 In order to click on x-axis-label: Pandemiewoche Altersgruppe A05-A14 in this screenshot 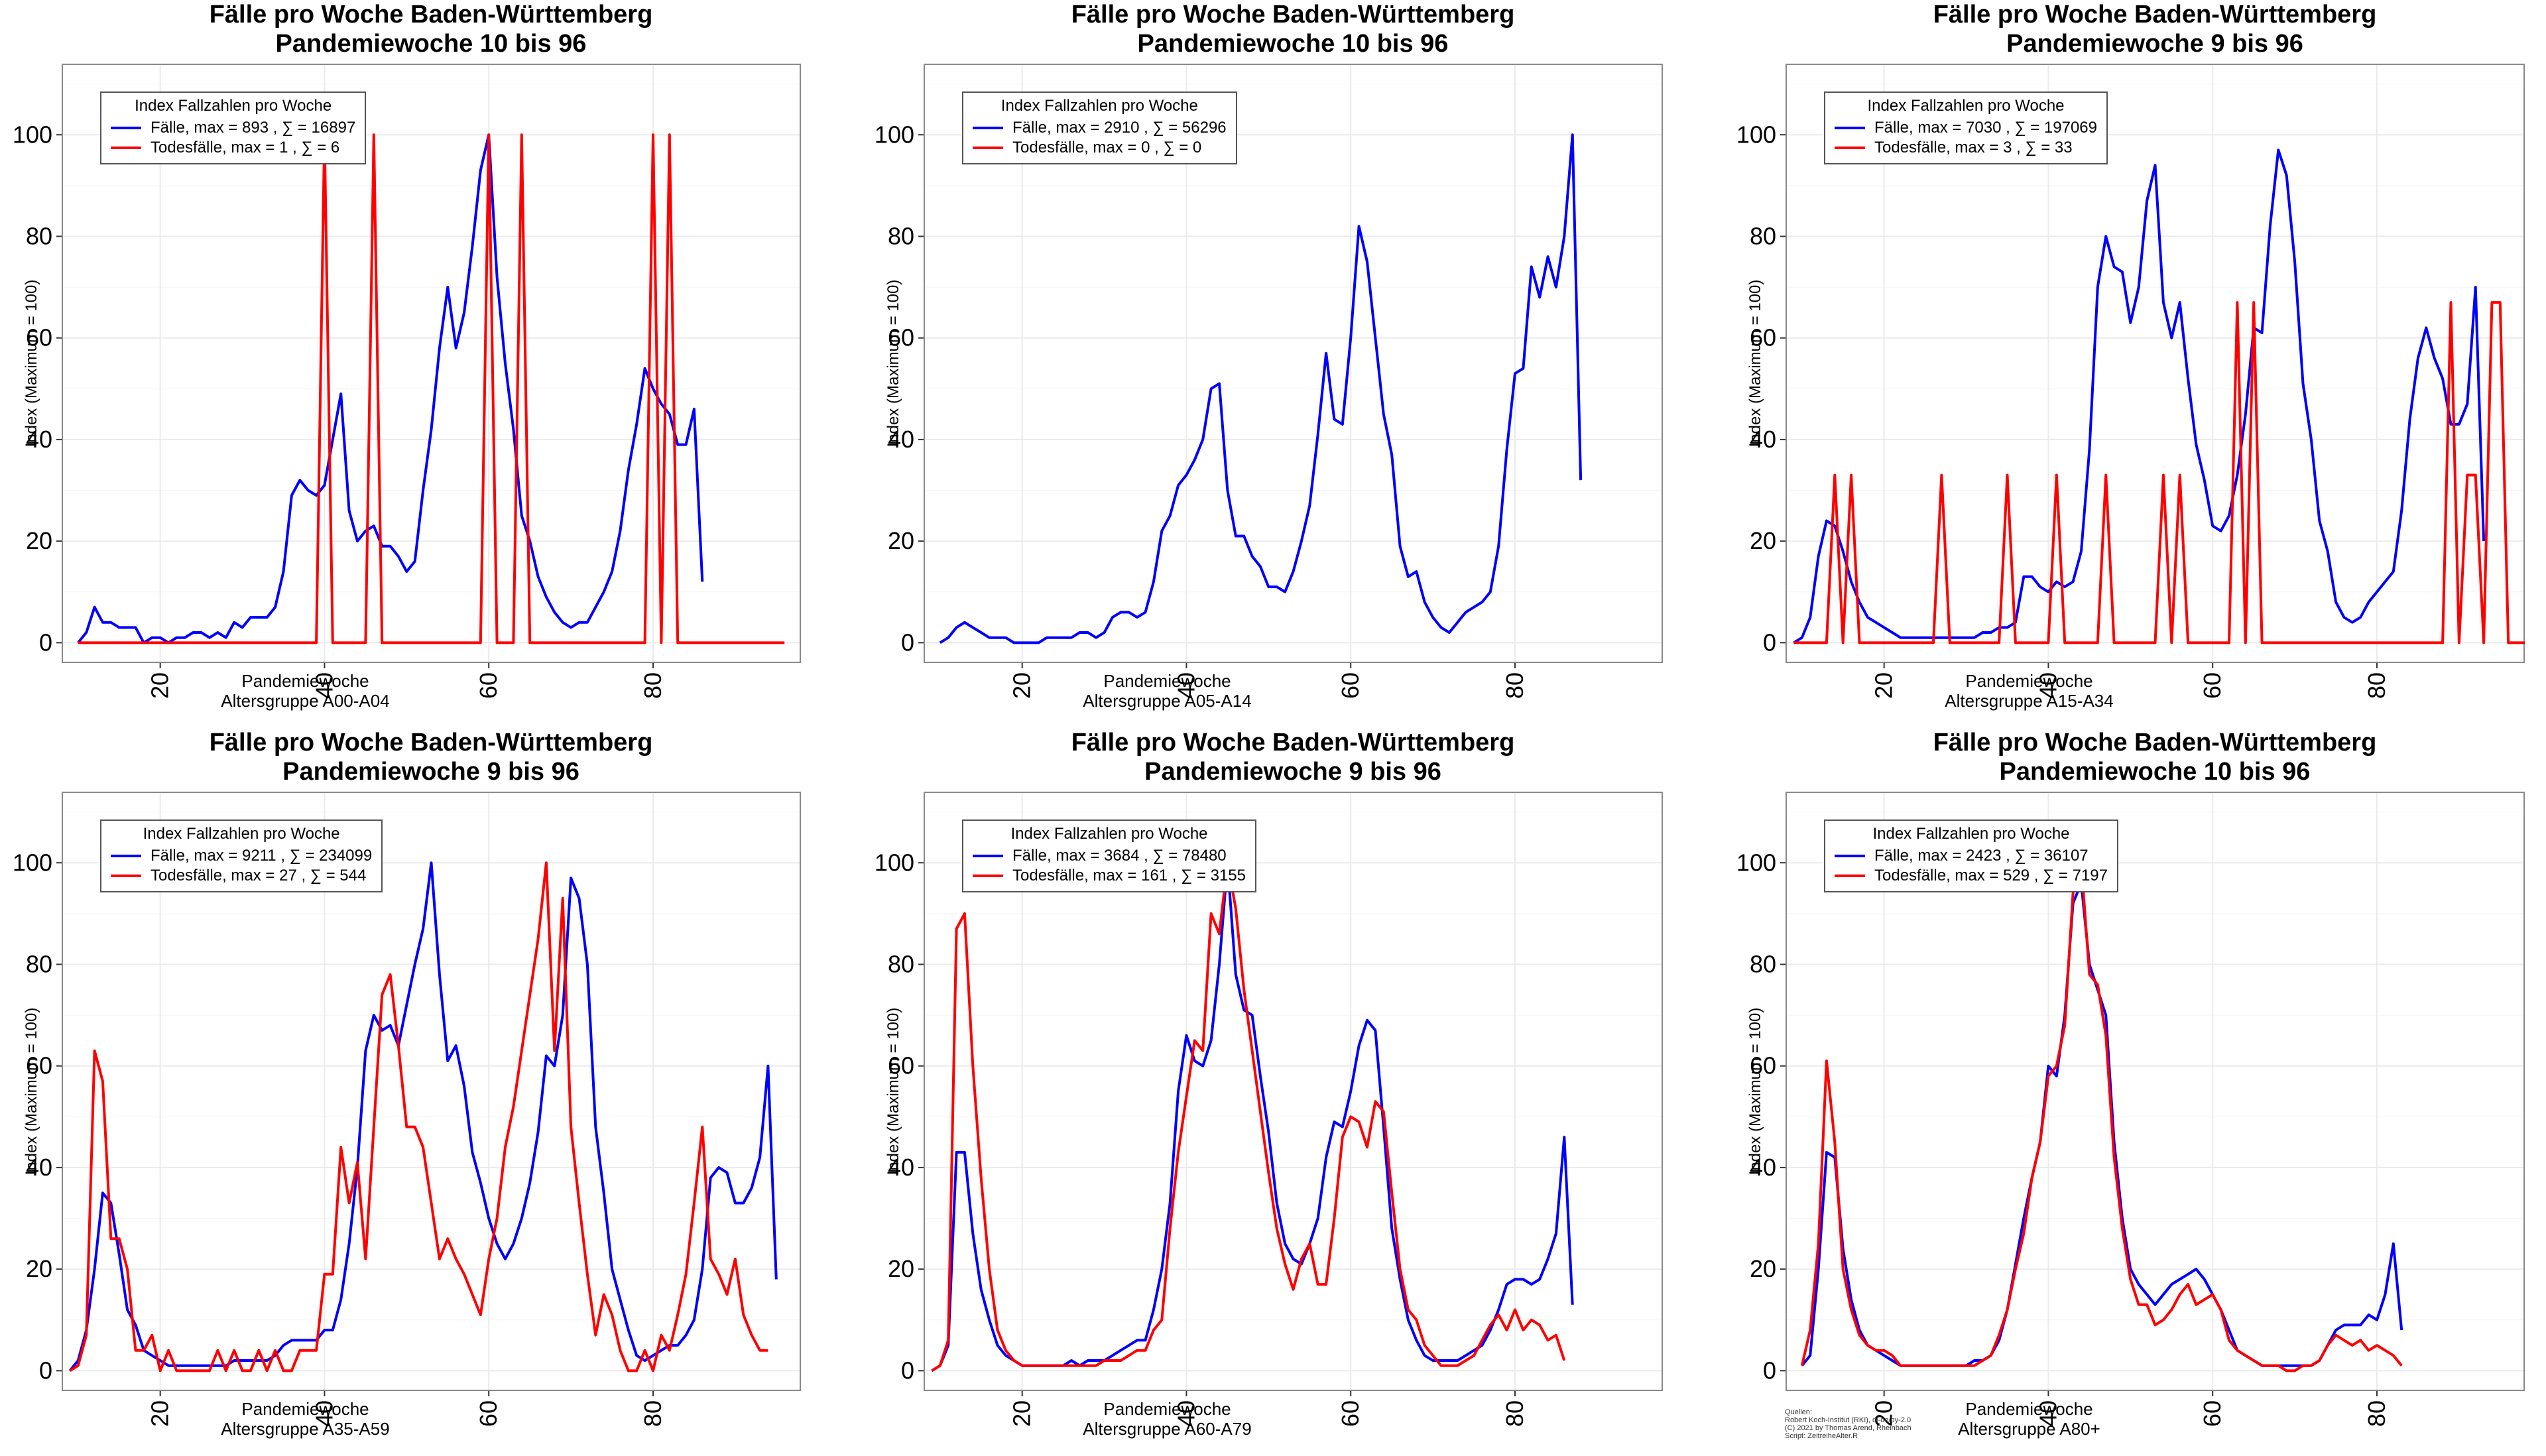, I will do `click(1167, 691)`.